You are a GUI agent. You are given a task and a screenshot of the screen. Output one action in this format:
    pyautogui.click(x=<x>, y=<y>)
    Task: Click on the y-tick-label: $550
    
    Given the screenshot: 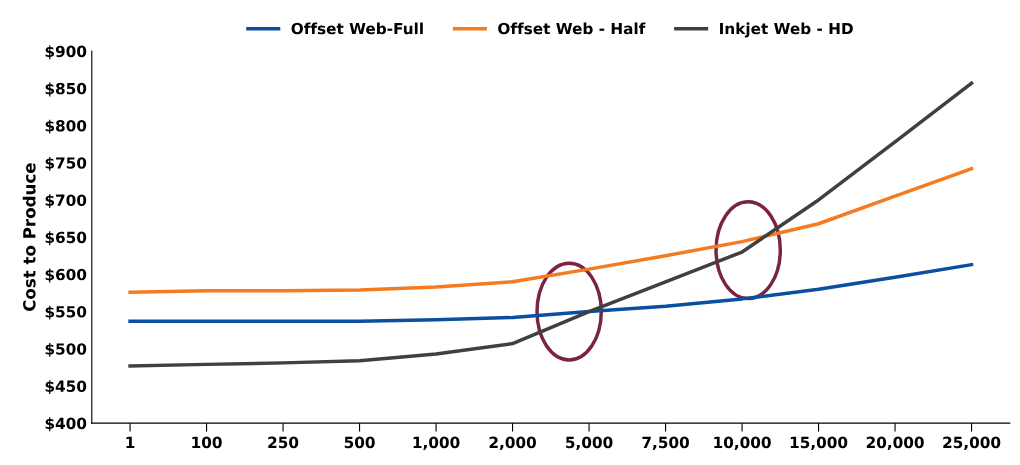 What is the action you would take?
    pyautogui.click(x=66, y=312)
    